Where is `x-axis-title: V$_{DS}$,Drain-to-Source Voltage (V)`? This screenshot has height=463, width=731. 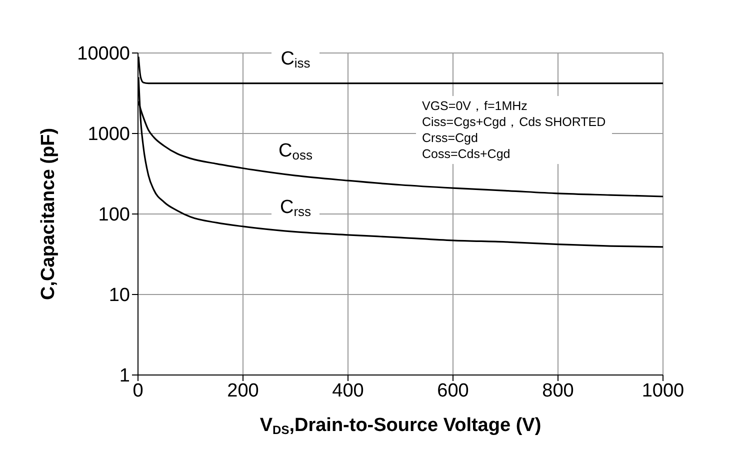 x-axis-title: V$_{DS}$,Drain-to-Source Voltage (V) is located at coordinates (401, 426).